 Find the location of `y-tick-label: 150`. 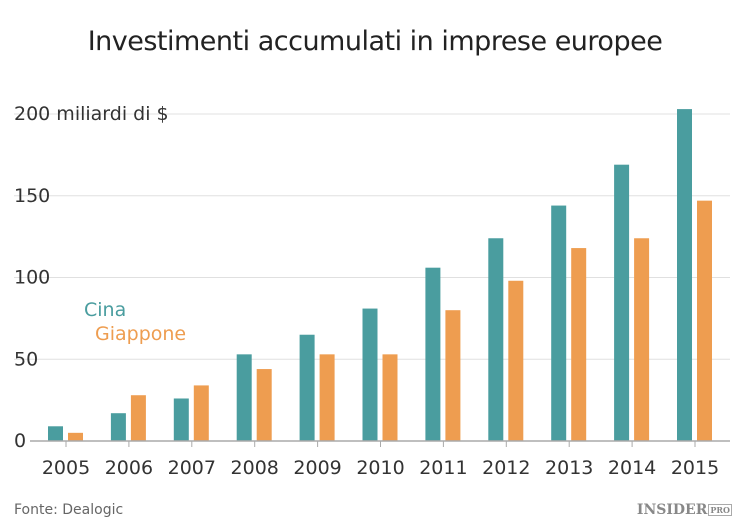

y-tick-label: 150 is located at coordinates (32, 196).